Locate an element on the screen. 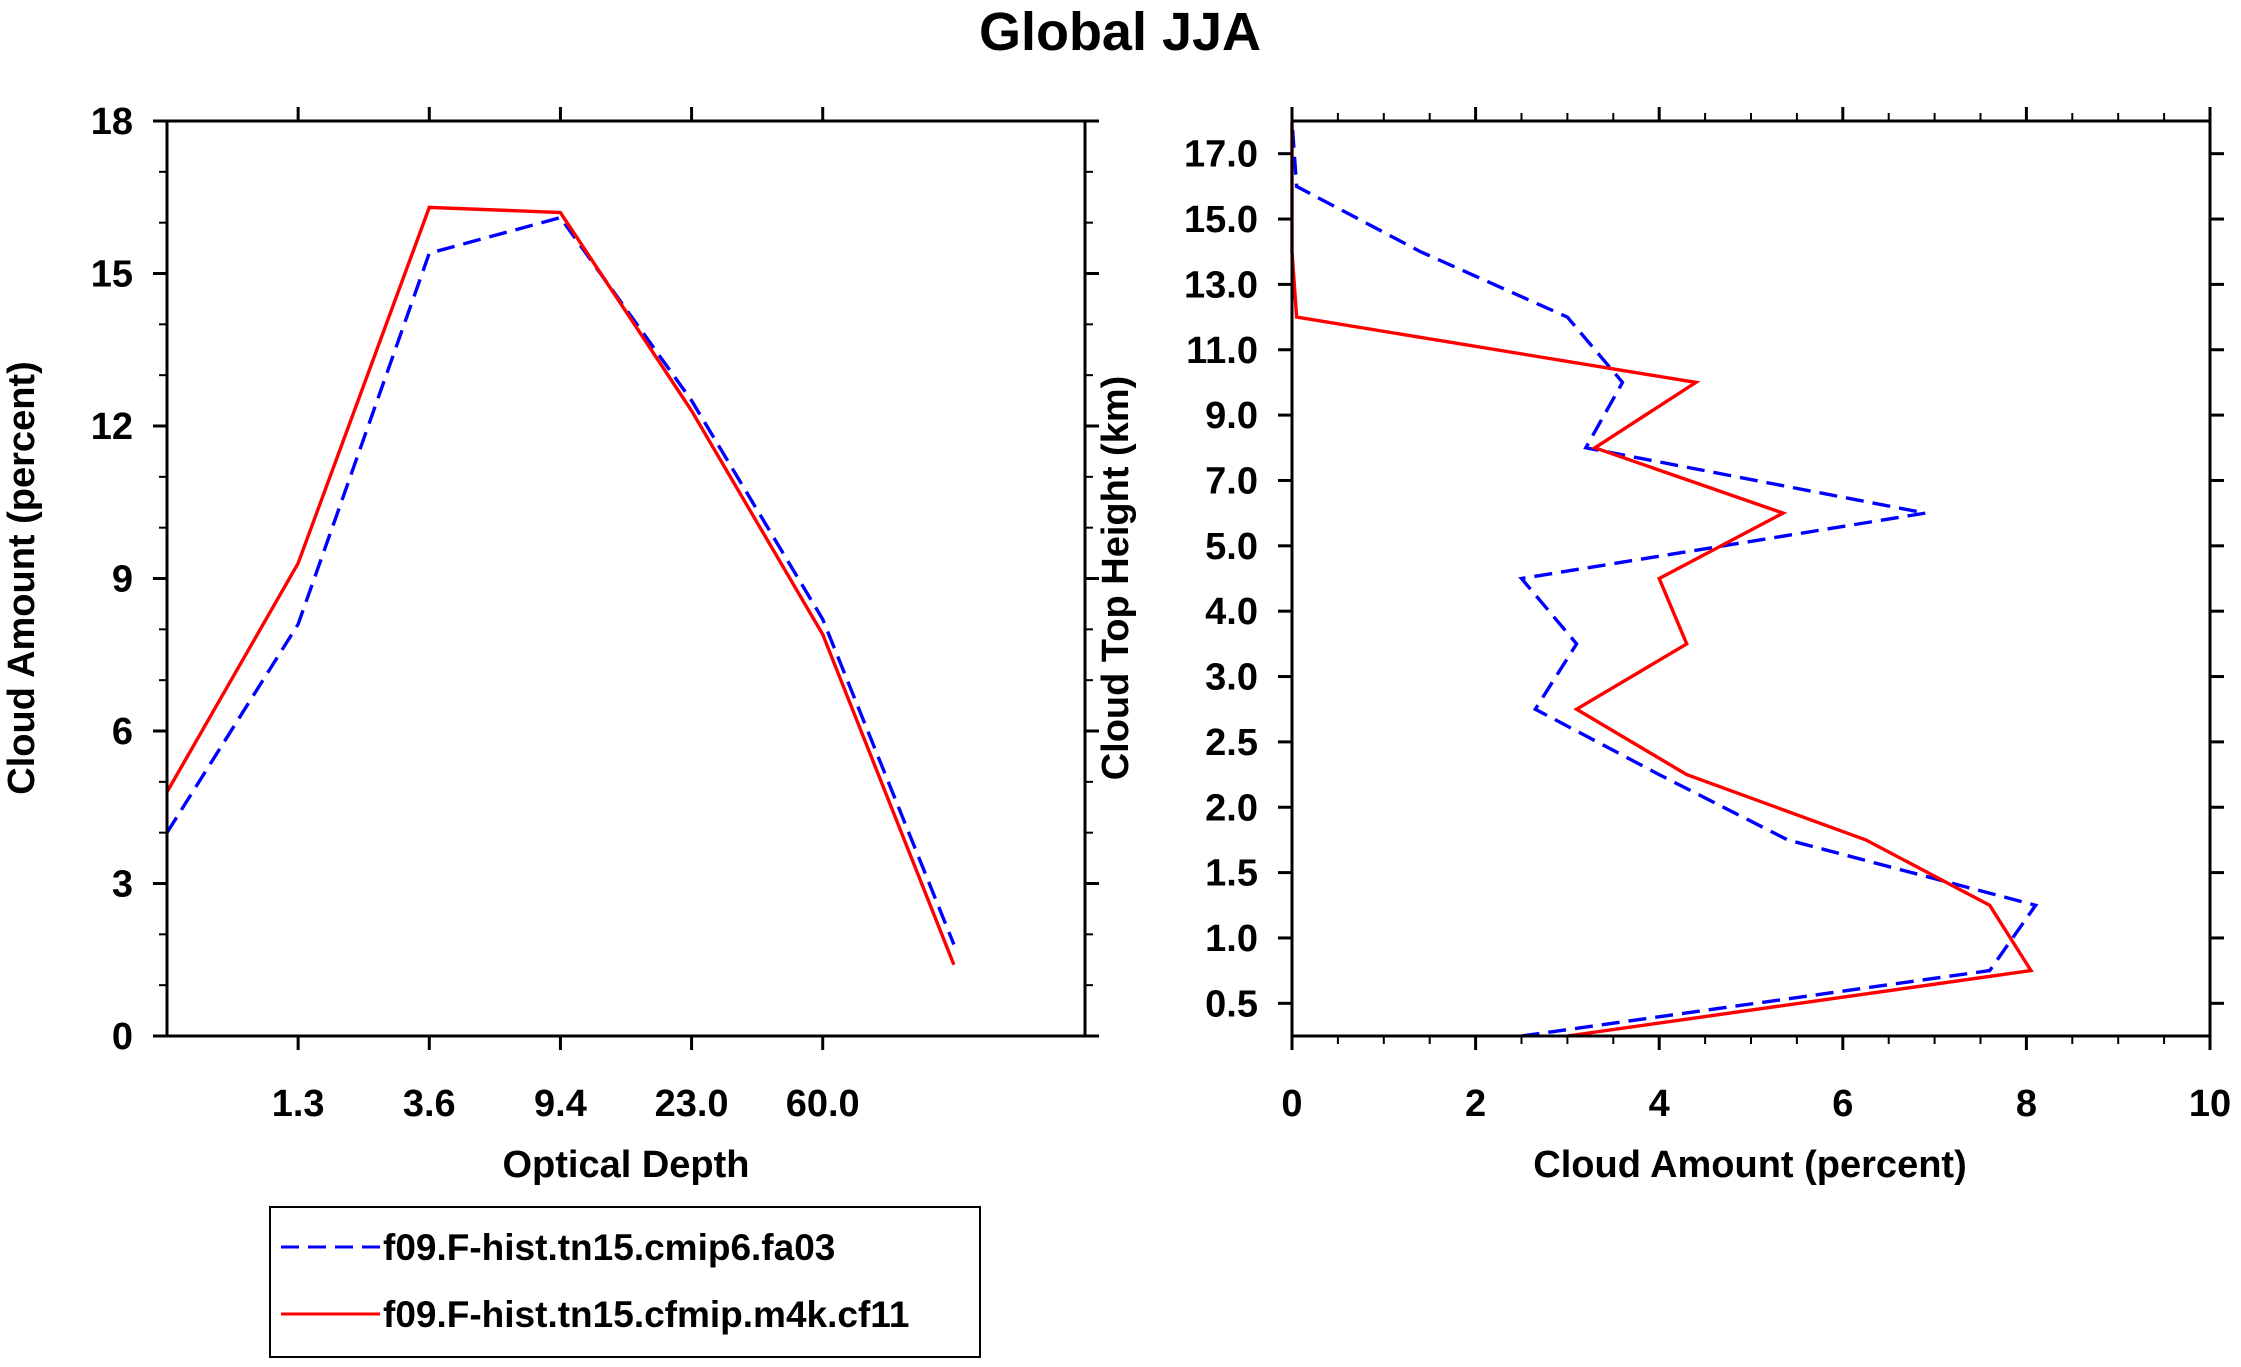 The width and height of the screenshot is (2241, 1367). left-x-tick-label: 60.0 is located at coordinates (823, 1104).